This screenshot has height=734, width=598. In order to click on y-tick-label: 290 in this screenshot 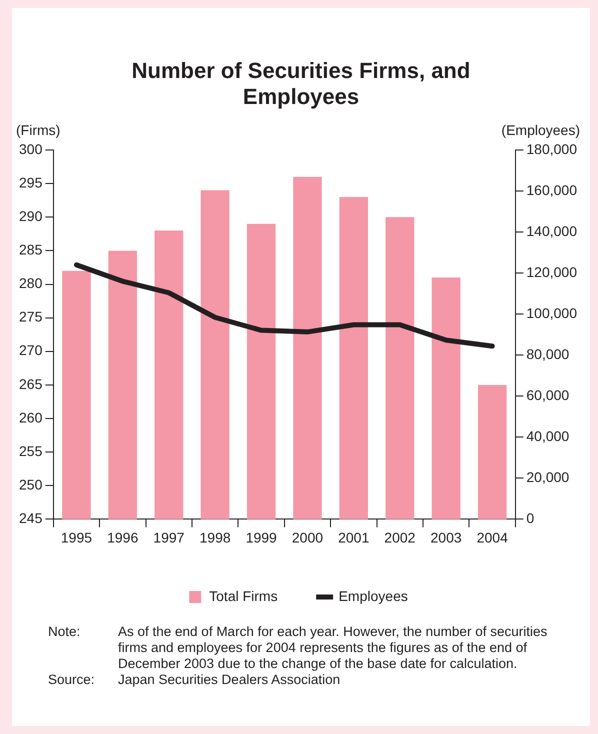, I will do `click(31, 216)`.